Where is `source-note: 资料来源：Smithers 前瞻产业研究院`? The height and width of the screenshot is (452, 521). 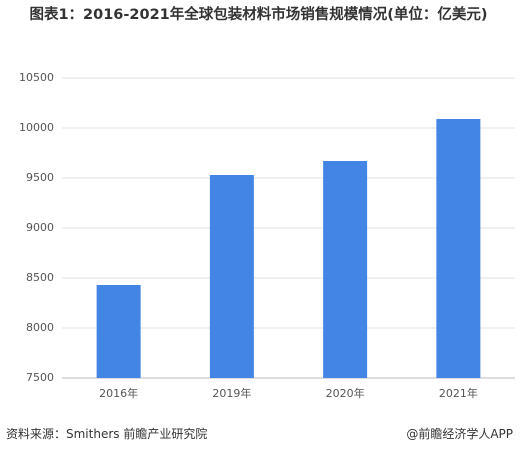 source-note: 资料来源：Smithers 前瞻产业研究院 is located at coordinates (107, 434).